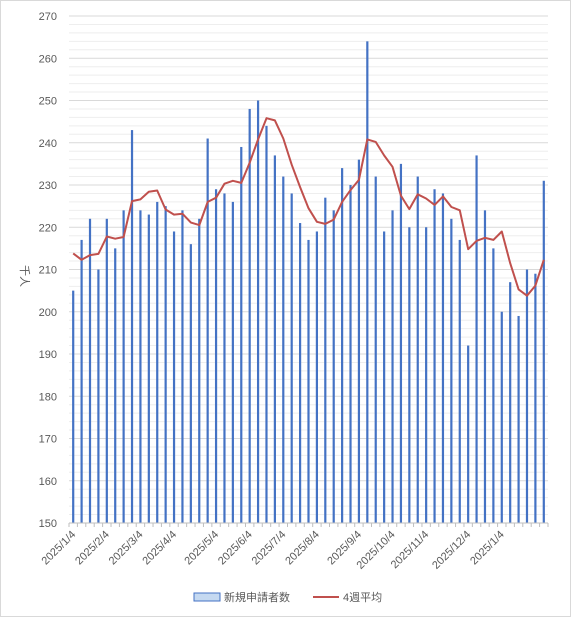 The height and width of the screenshot is (621, 571). I want to click on x-tick-label: 2025/6/4, so click(235, 548).